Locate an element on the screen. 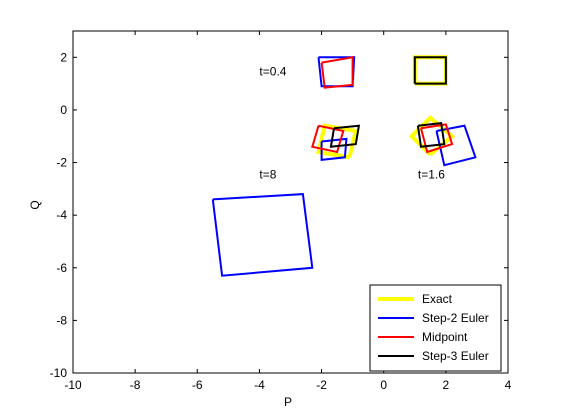 This screenshot has height=420, width=561. x-tick-label: -8 is located at coordinates (135, 385).